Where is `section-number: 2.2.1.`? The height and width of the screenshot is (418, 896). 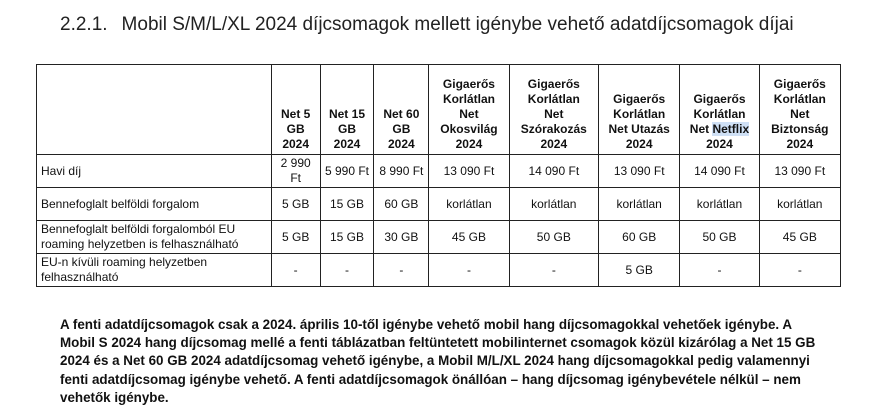
section-number: 2.2.1. is located at coordinates (84, 24).